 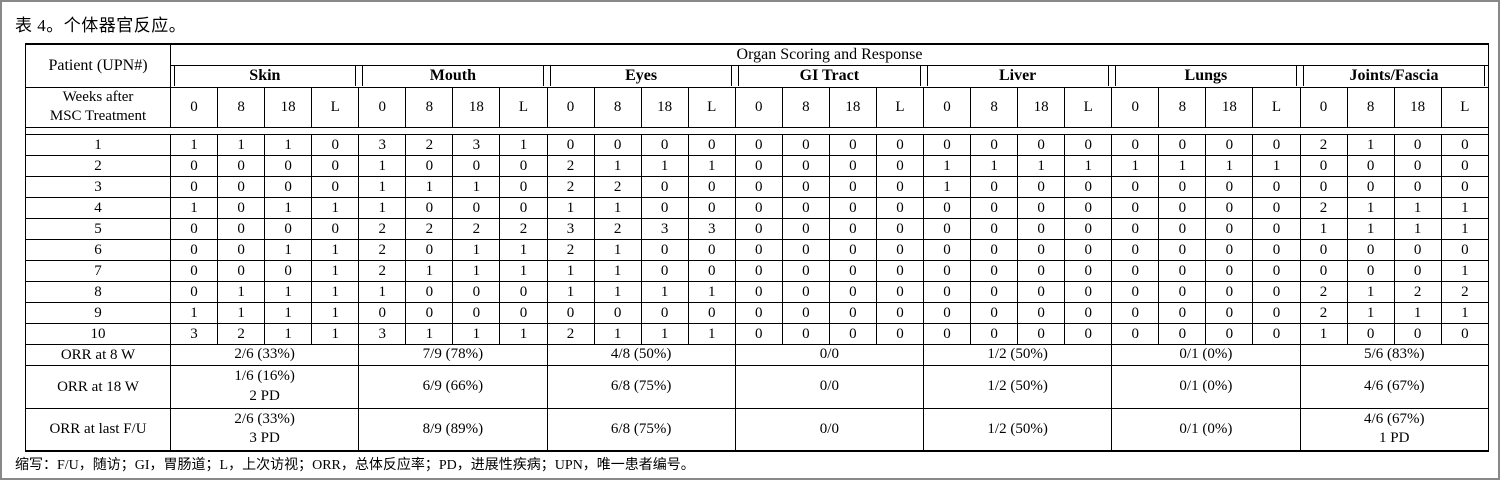 I want to click on orr-value-cell: 1/2 (50%), so click(x=1017, y=354).